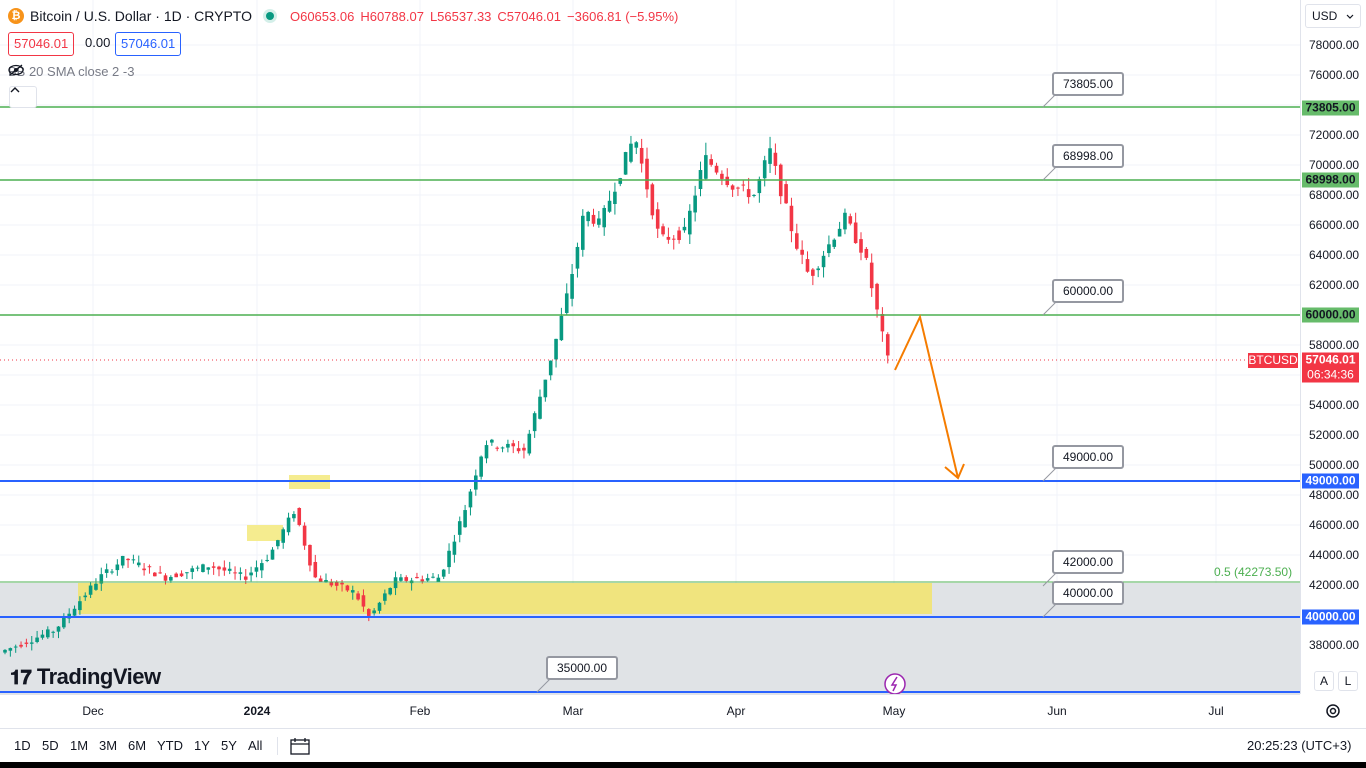  Describe the element at coordinates (1334, 405) in the screenshot. I see `price-tick: 54000.00` at that location.